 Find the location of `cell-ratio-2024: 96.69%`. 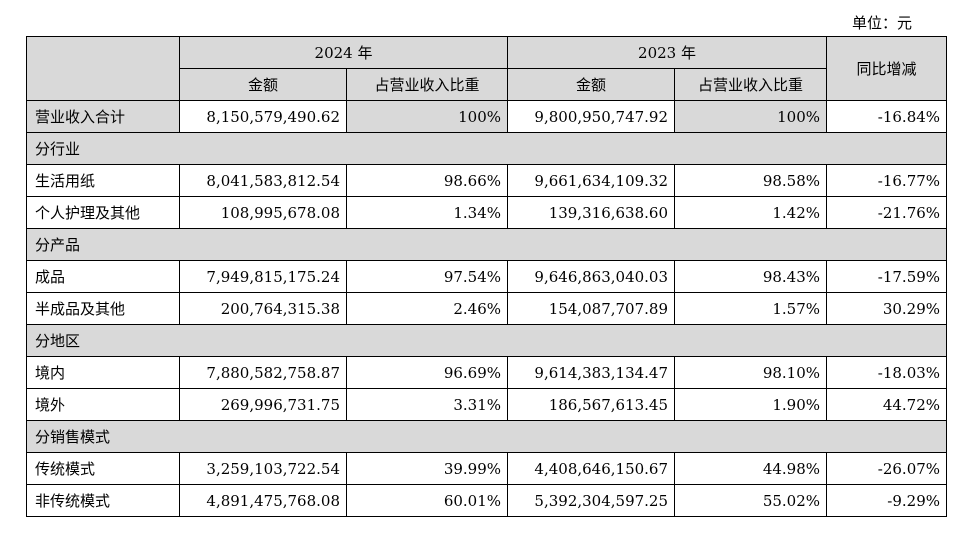

cell-ratio-2024: 96.69% is located at coordinates (427, 372).